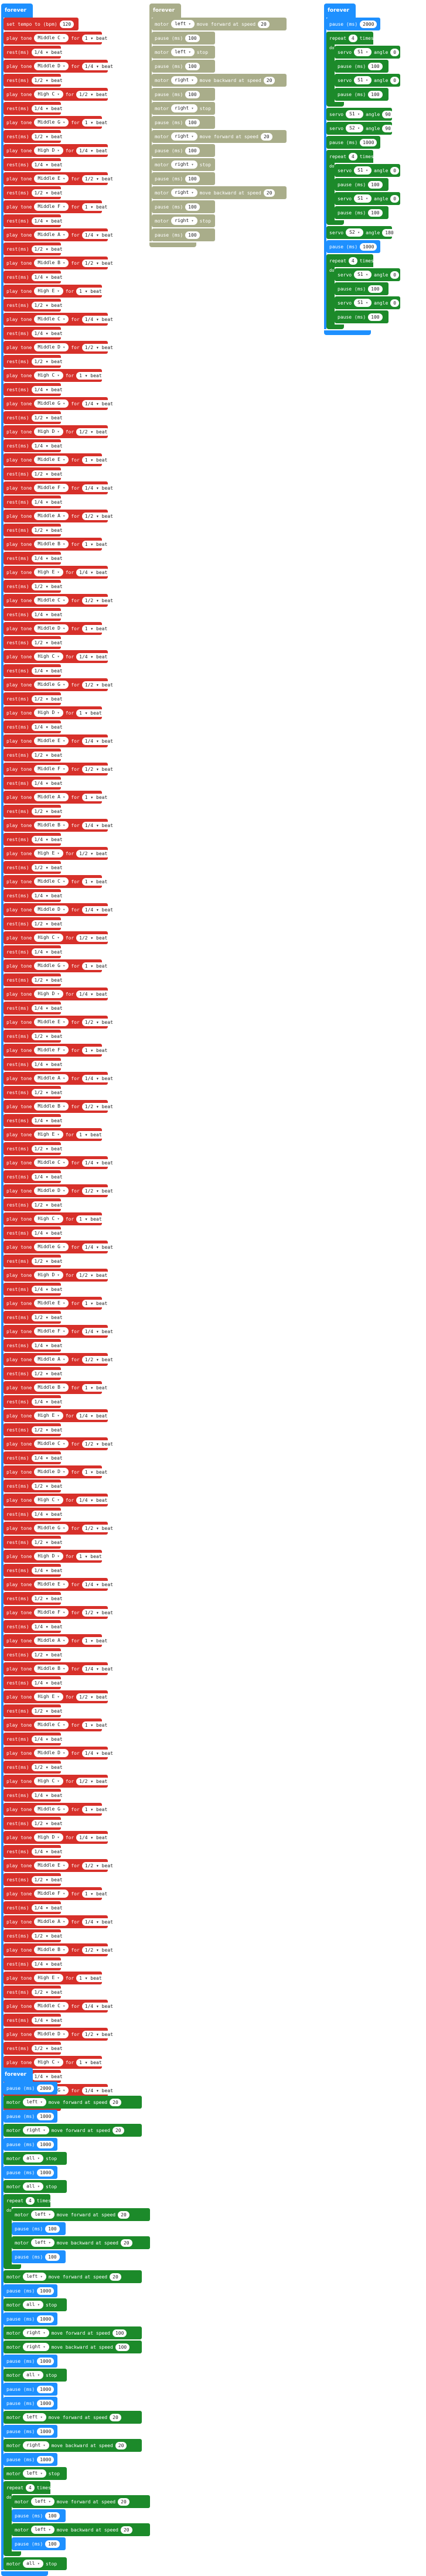  What do you see at coordinates (184, 80) in the screenshot?
I see `motor-side-dropdown: right` at bounding box center [184, 80].